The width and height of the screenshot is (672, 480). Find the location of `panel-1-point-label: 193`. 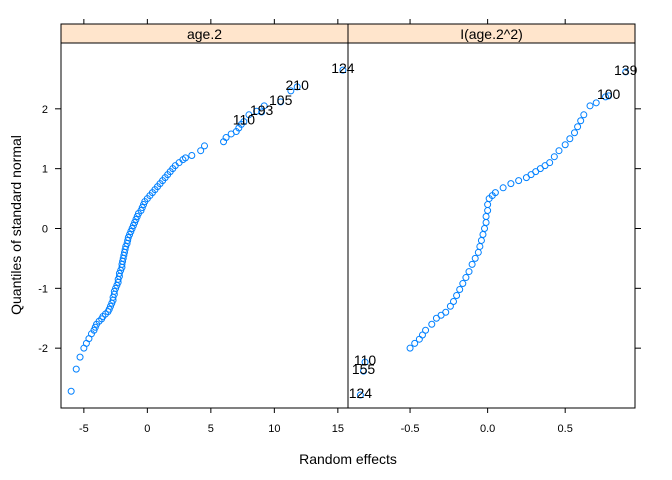

panel-1-point-label: 193 is located at coordinates (262, 110).